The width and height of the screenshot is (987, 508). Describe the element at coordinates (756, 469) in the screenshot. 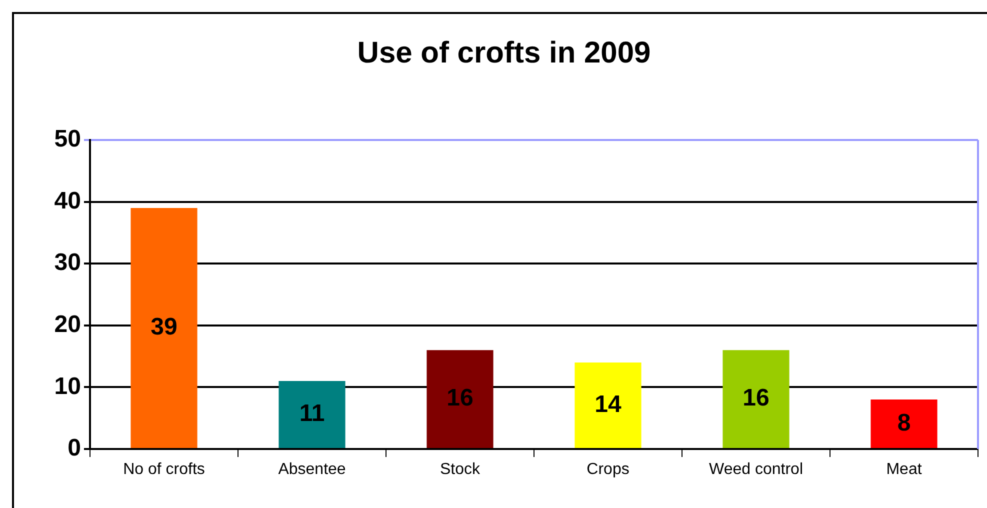

I see `x-tick-label: Weed control` at that location.